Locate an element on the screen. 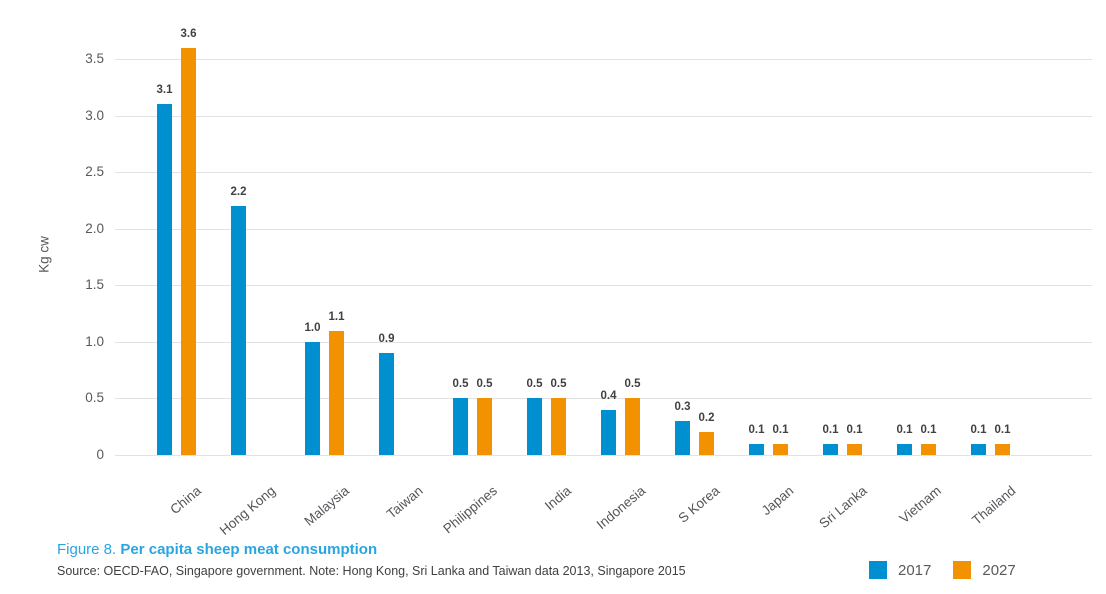 This screenshot has width=1106, height=594. bar-value-label: 2.2 is located at coordinates (238, 192).